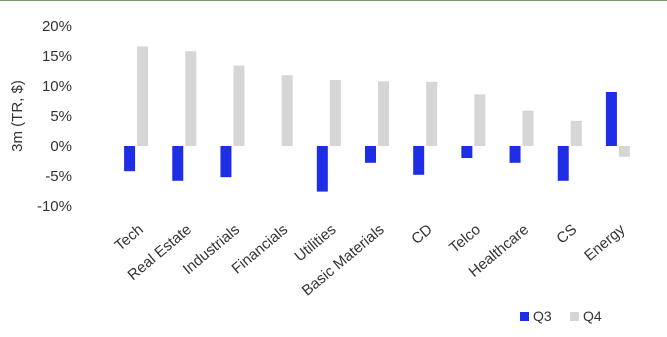 The height and width of the screenshot is (337, 667). What do you see at coordinates (465, 239) in the screenshot?
I see `category-label: Telco` at bounding box center [465, 239].